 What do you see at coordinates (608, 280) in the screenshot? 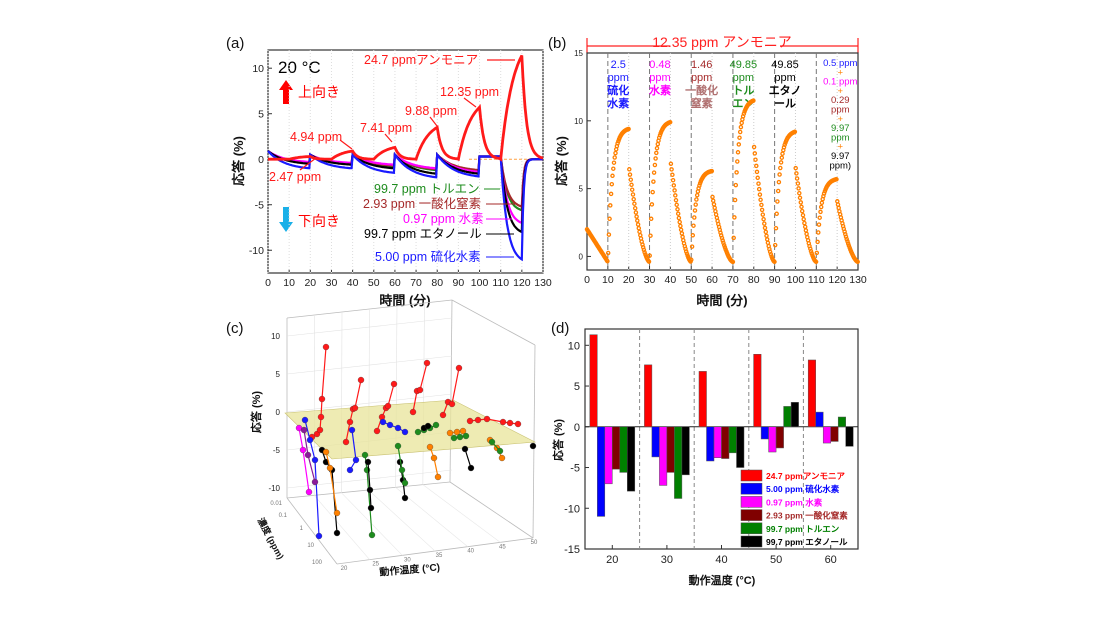
I see `x-tick-label: 10` at bounding box center [608, 280].